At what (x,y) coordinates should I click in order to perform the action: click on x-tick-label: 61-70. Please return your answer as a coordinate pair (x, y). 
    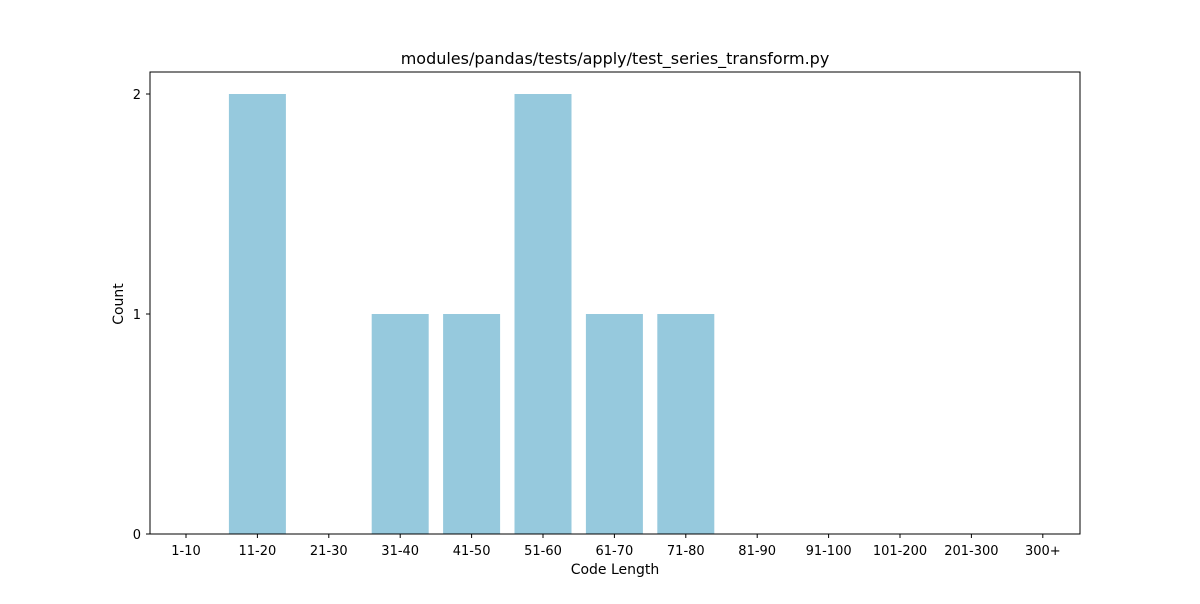
    Looking at the image, I should click on (615, 551).